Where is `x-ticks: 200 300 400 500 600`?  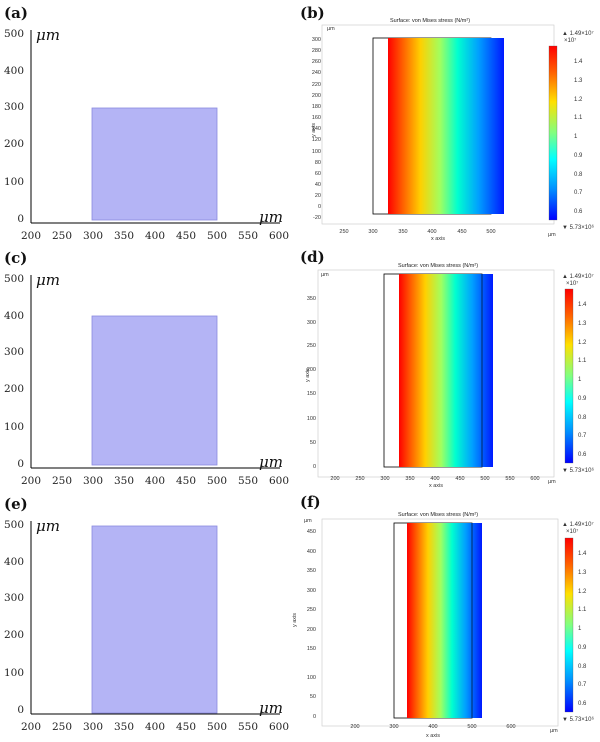 x-ticks: 200 300 400 500 600 is located at coordinates (432, 727).